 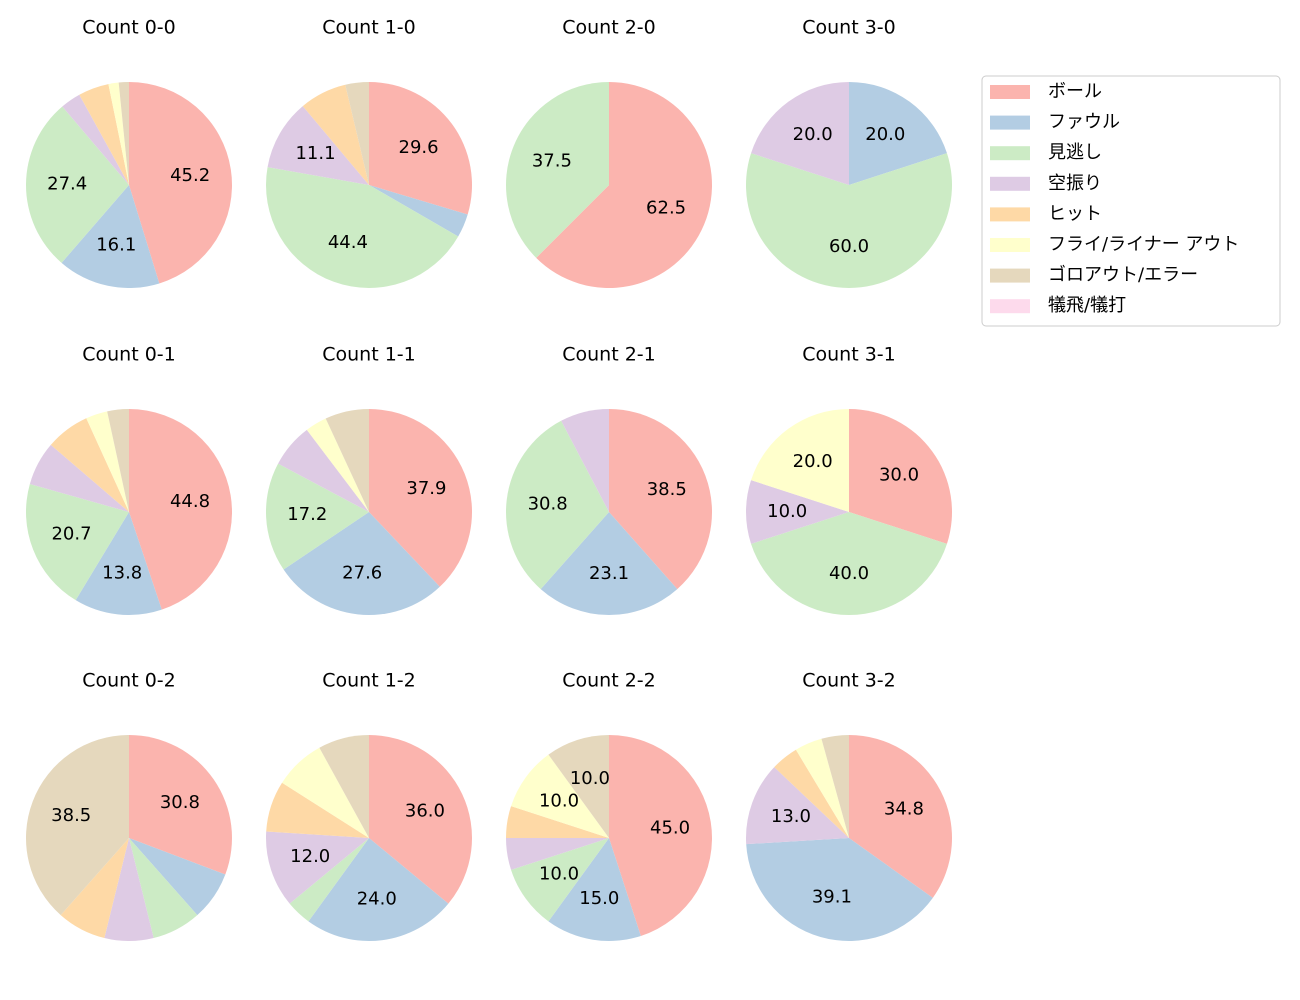 I want to click on value-label: 45.0, so click(x=670, y=827).